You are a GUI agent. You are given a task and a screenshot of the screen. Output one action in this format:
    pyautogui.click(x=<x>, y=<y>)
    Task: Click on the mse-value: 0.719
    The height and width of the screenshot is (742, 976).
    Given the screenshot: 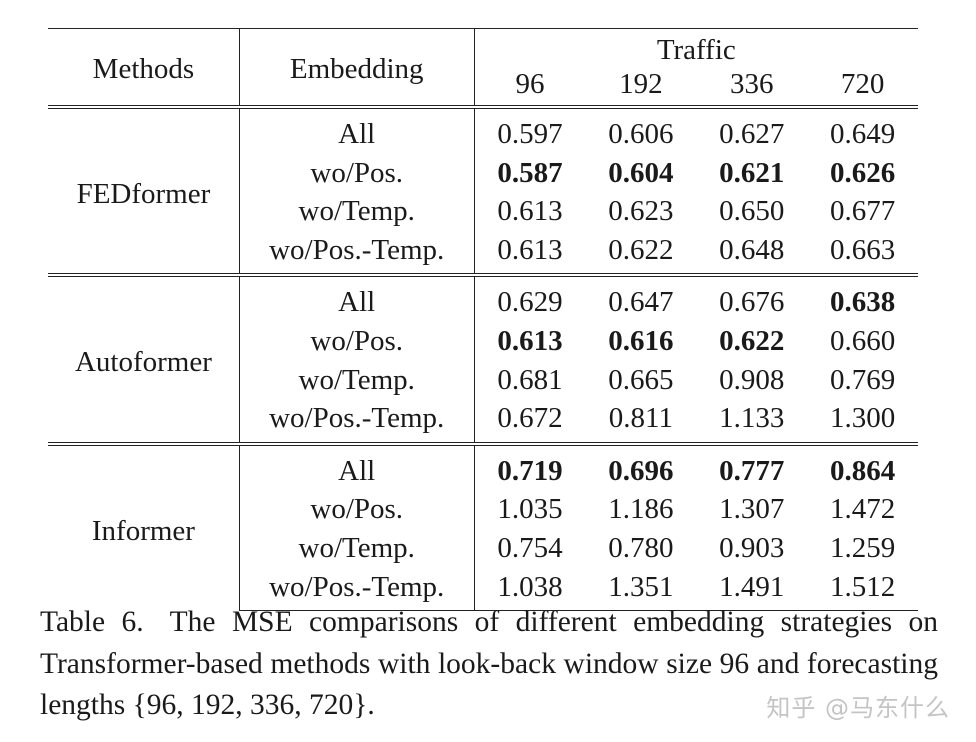 What is the action you would take?
    pyautogui.click(x=530, y=466)
    